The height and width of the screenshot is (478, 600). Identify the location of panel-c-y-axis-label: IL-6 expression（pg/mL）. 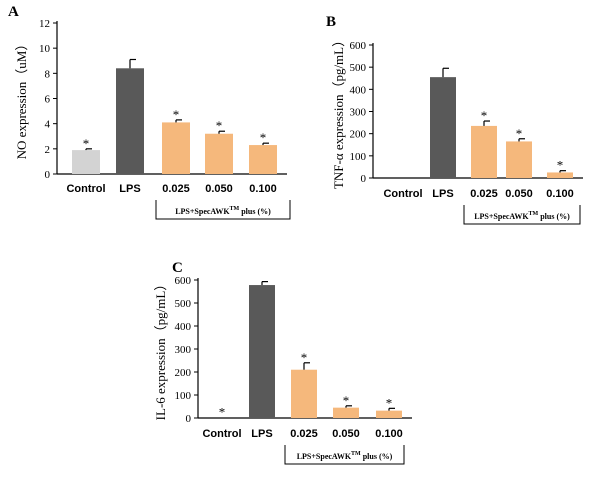
(160, 349).